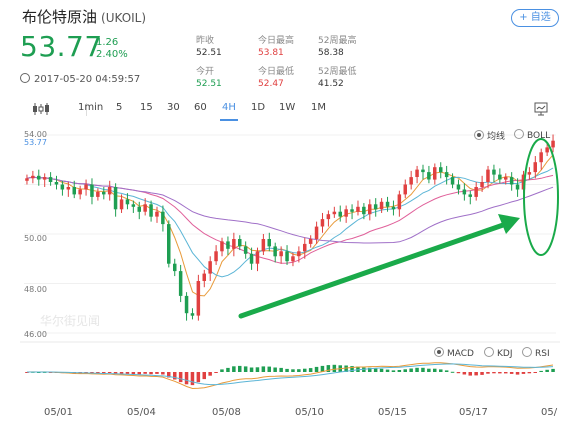 Image resolution: width=570 pixels, height=431 pixels. Describe the element at coordinates (229, 107) in the screenshot. I see `period-4h: 4H` at that location.